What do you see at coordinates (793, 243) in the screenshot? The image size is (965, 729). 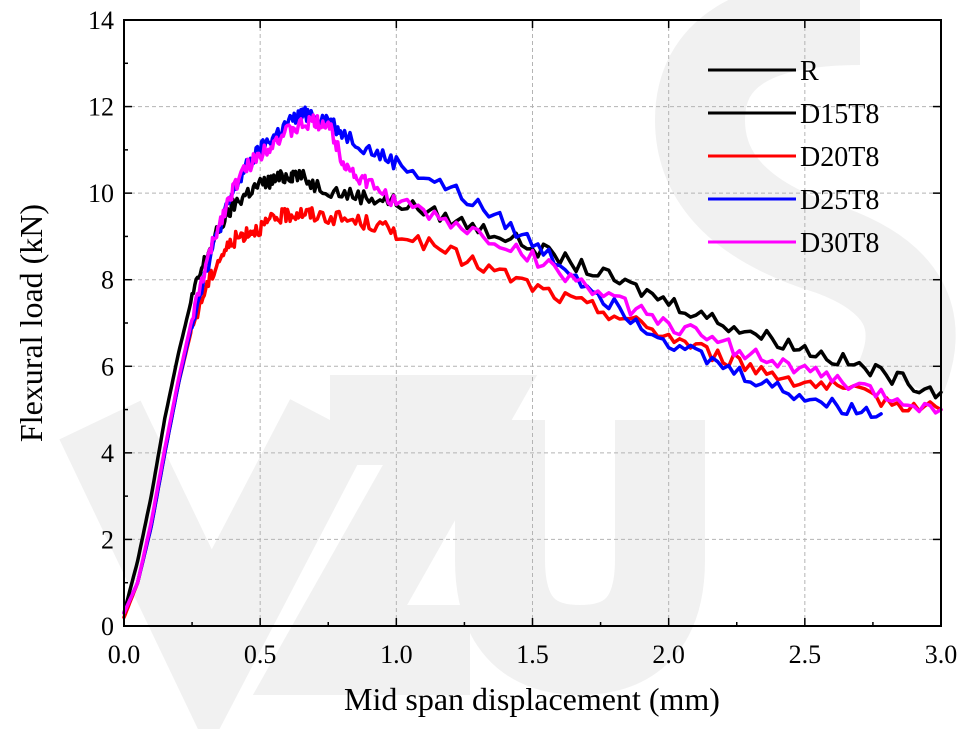 I see `legend-item-d30t8: D30T8` at bounding box center [793, 243].